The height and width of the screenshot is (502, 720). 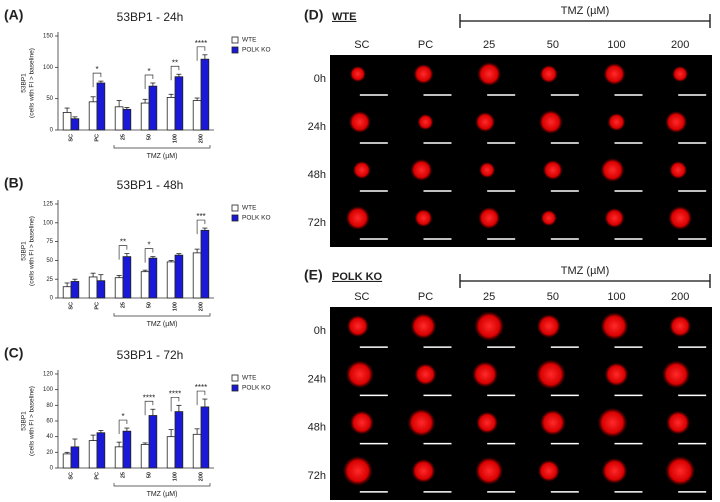 I want to click on y-tick-label: 40, so click(x=49, y=437).